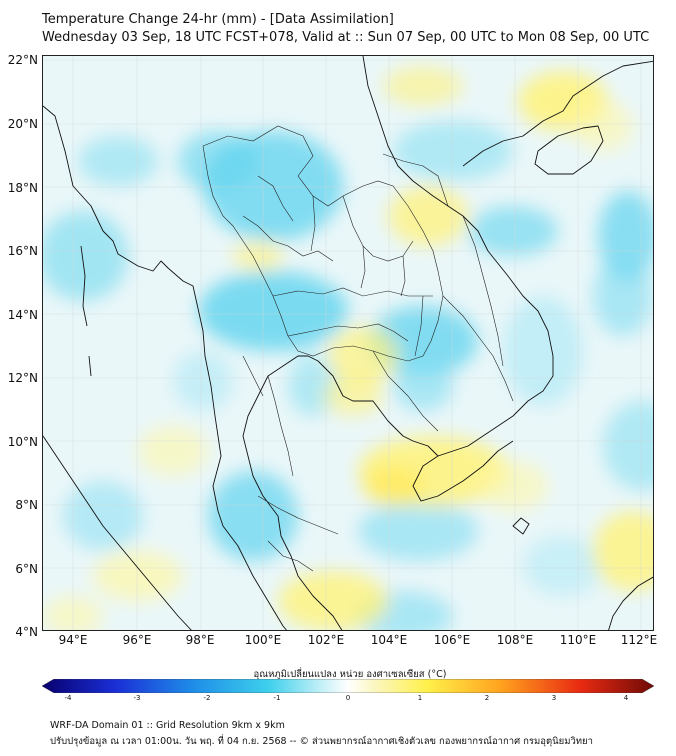  Describe the element at coordinates (515, 640) in the screenshot. I see `lon-label-108e: 108°E` at that location.